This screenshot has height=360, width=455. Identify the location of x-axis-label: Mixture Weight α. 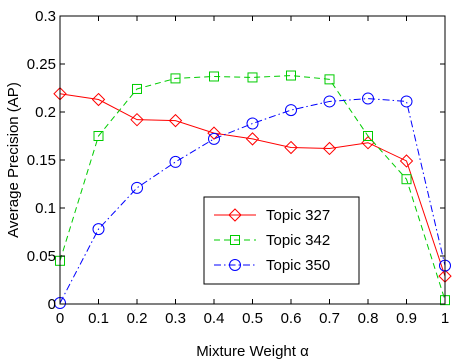
(252, 351).